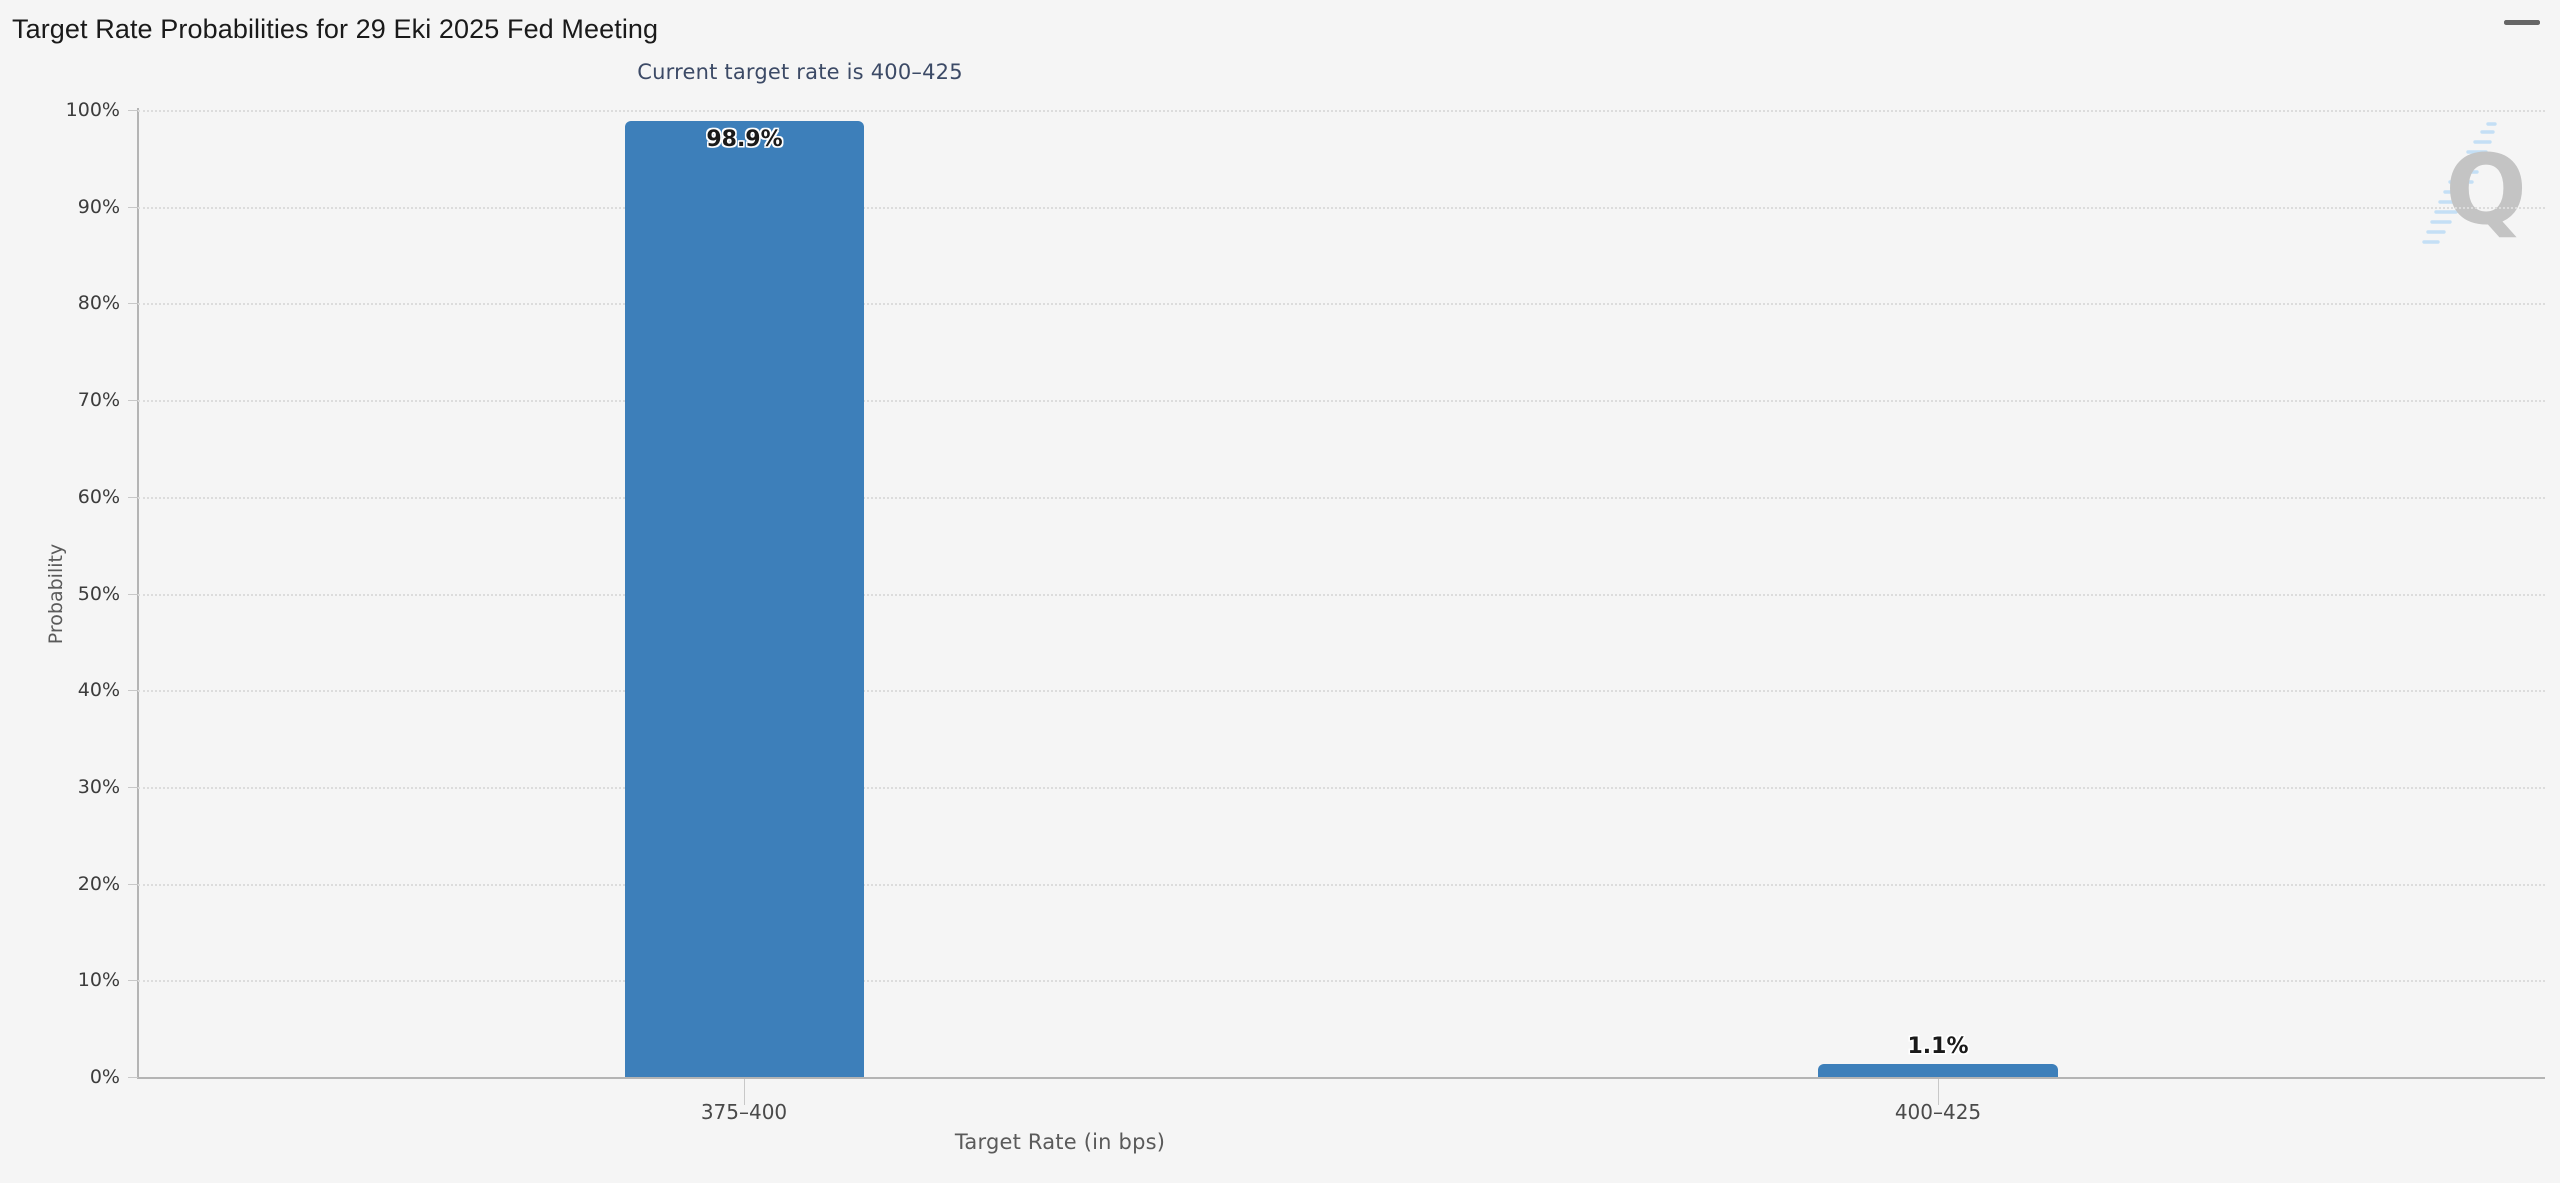 This screenshot has height=1183, width=2560. I want to click on y-tick-label-70: 70%, so click(98, 400).